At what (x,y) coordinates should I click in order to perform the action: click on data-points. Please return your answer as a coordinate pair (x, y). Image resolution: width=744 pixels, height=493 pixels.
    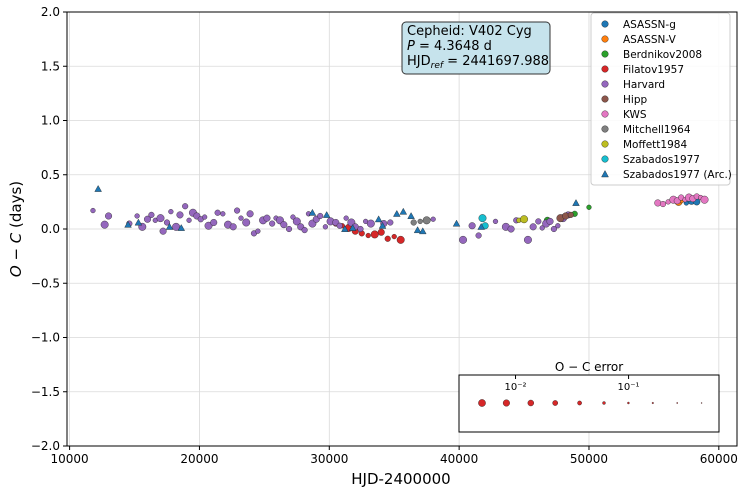
    Looking at the image, I should click on (399, 214).